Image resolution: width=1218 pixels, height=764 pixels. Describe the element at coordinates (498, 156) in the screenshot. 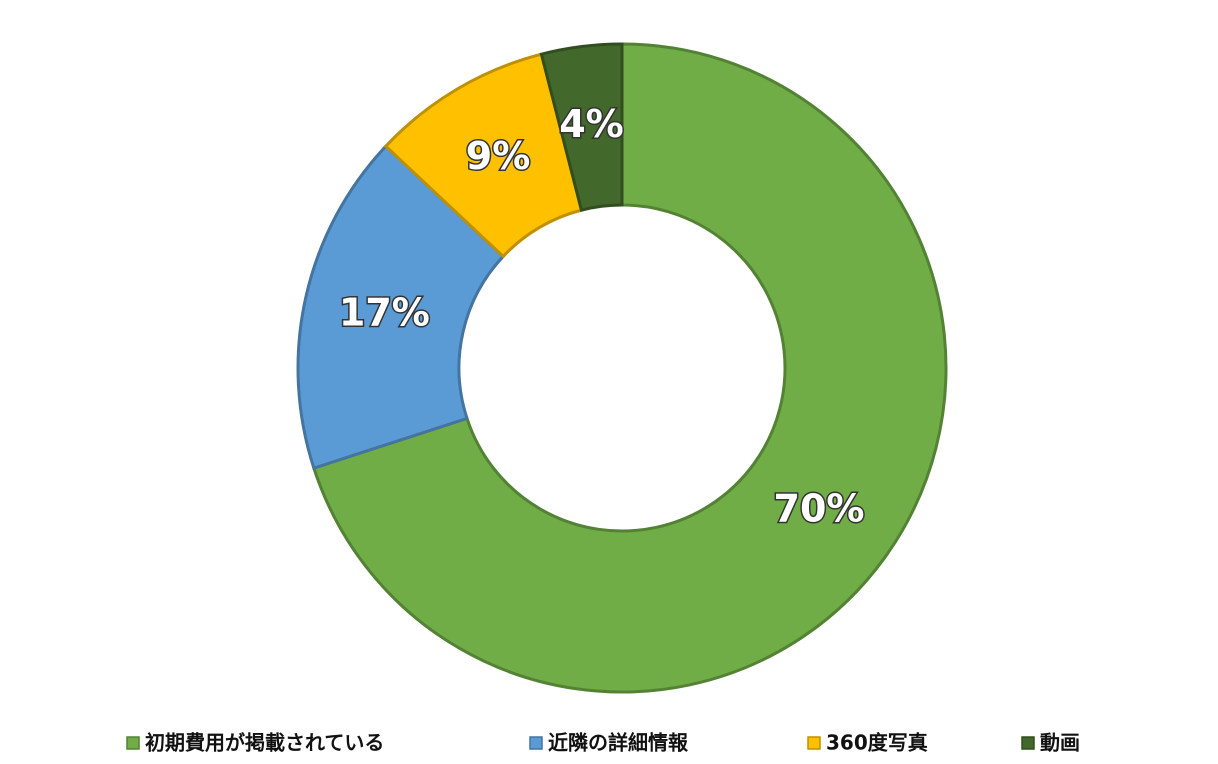

I see `data-label: 9%` at that location.